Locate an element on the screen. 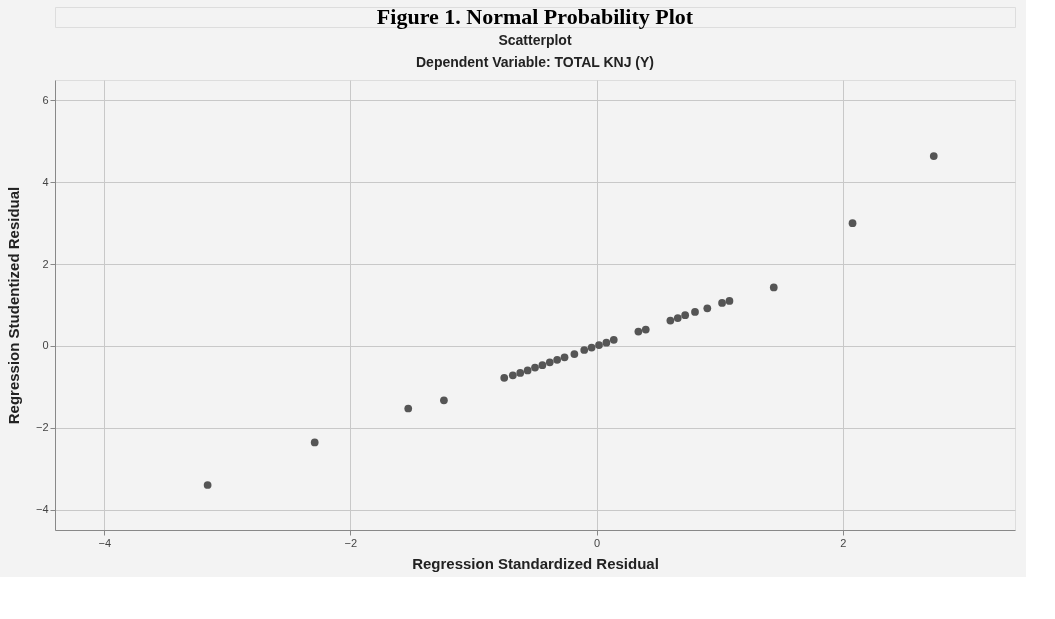 Image resolution: width=1055 pixels, height=619 pixels. y-tick-label: 6 is located at coordinates (45, 99).